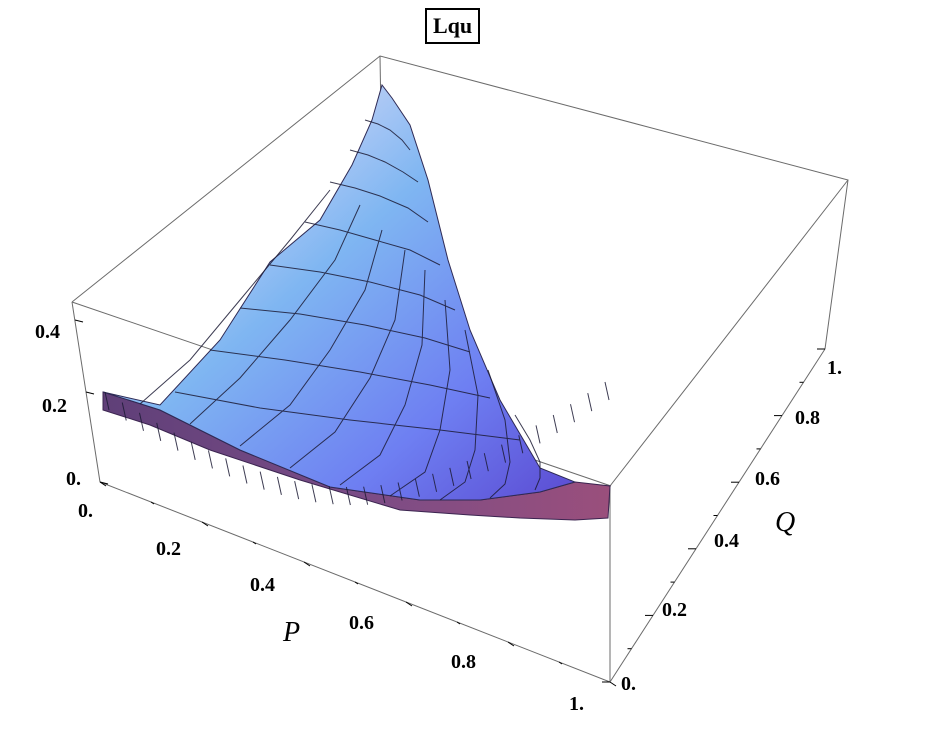 The image size is (925, 739). I want to click on y-tick-label: 1., so click(834, 368).